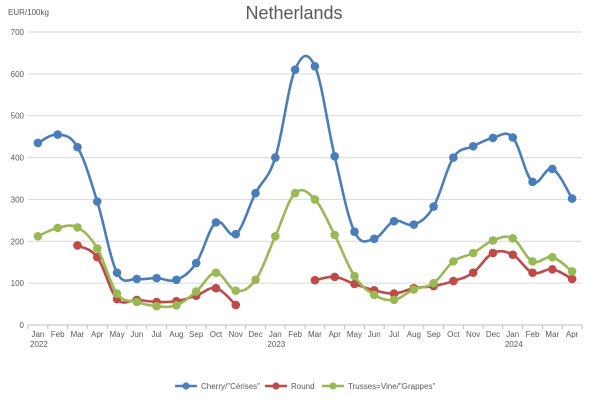  What do you see at coordinates (39, 344) in the screenshot?
I see `x-year-label: 2022` at bounding box center [39, 344].